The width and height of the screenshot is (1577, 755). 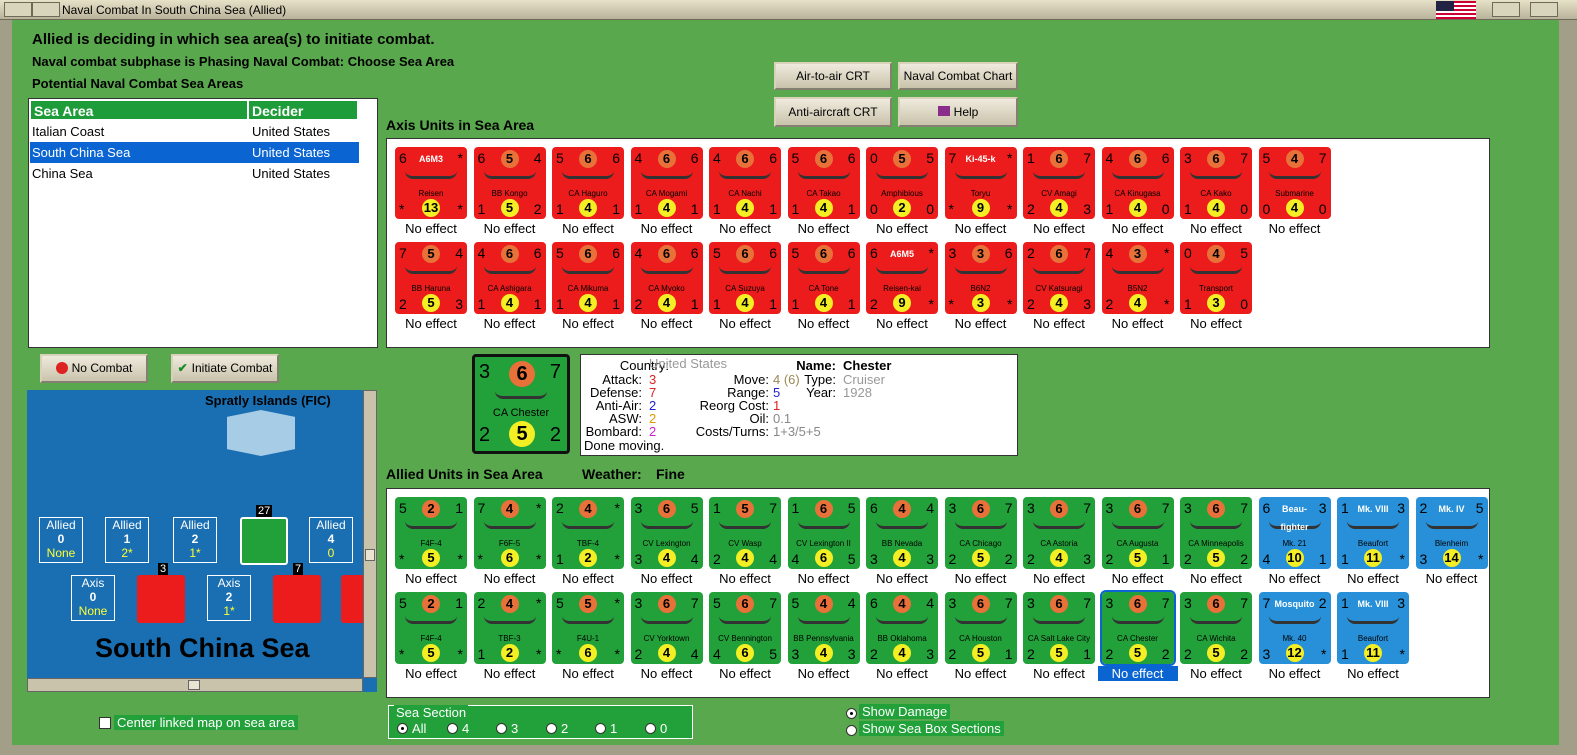 I want to click on unit-counter: 6 5 4 BB Kongo 1 5 2, so click(x=509, y=183).